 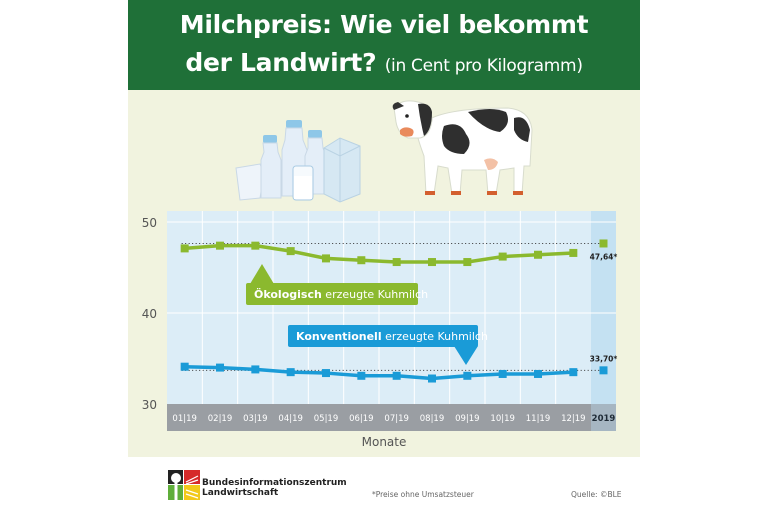 What do you see at coordinates (573, 419) in the screenshot?
I see `x-tick-label: 12|19` at bounding box center [573, 419].